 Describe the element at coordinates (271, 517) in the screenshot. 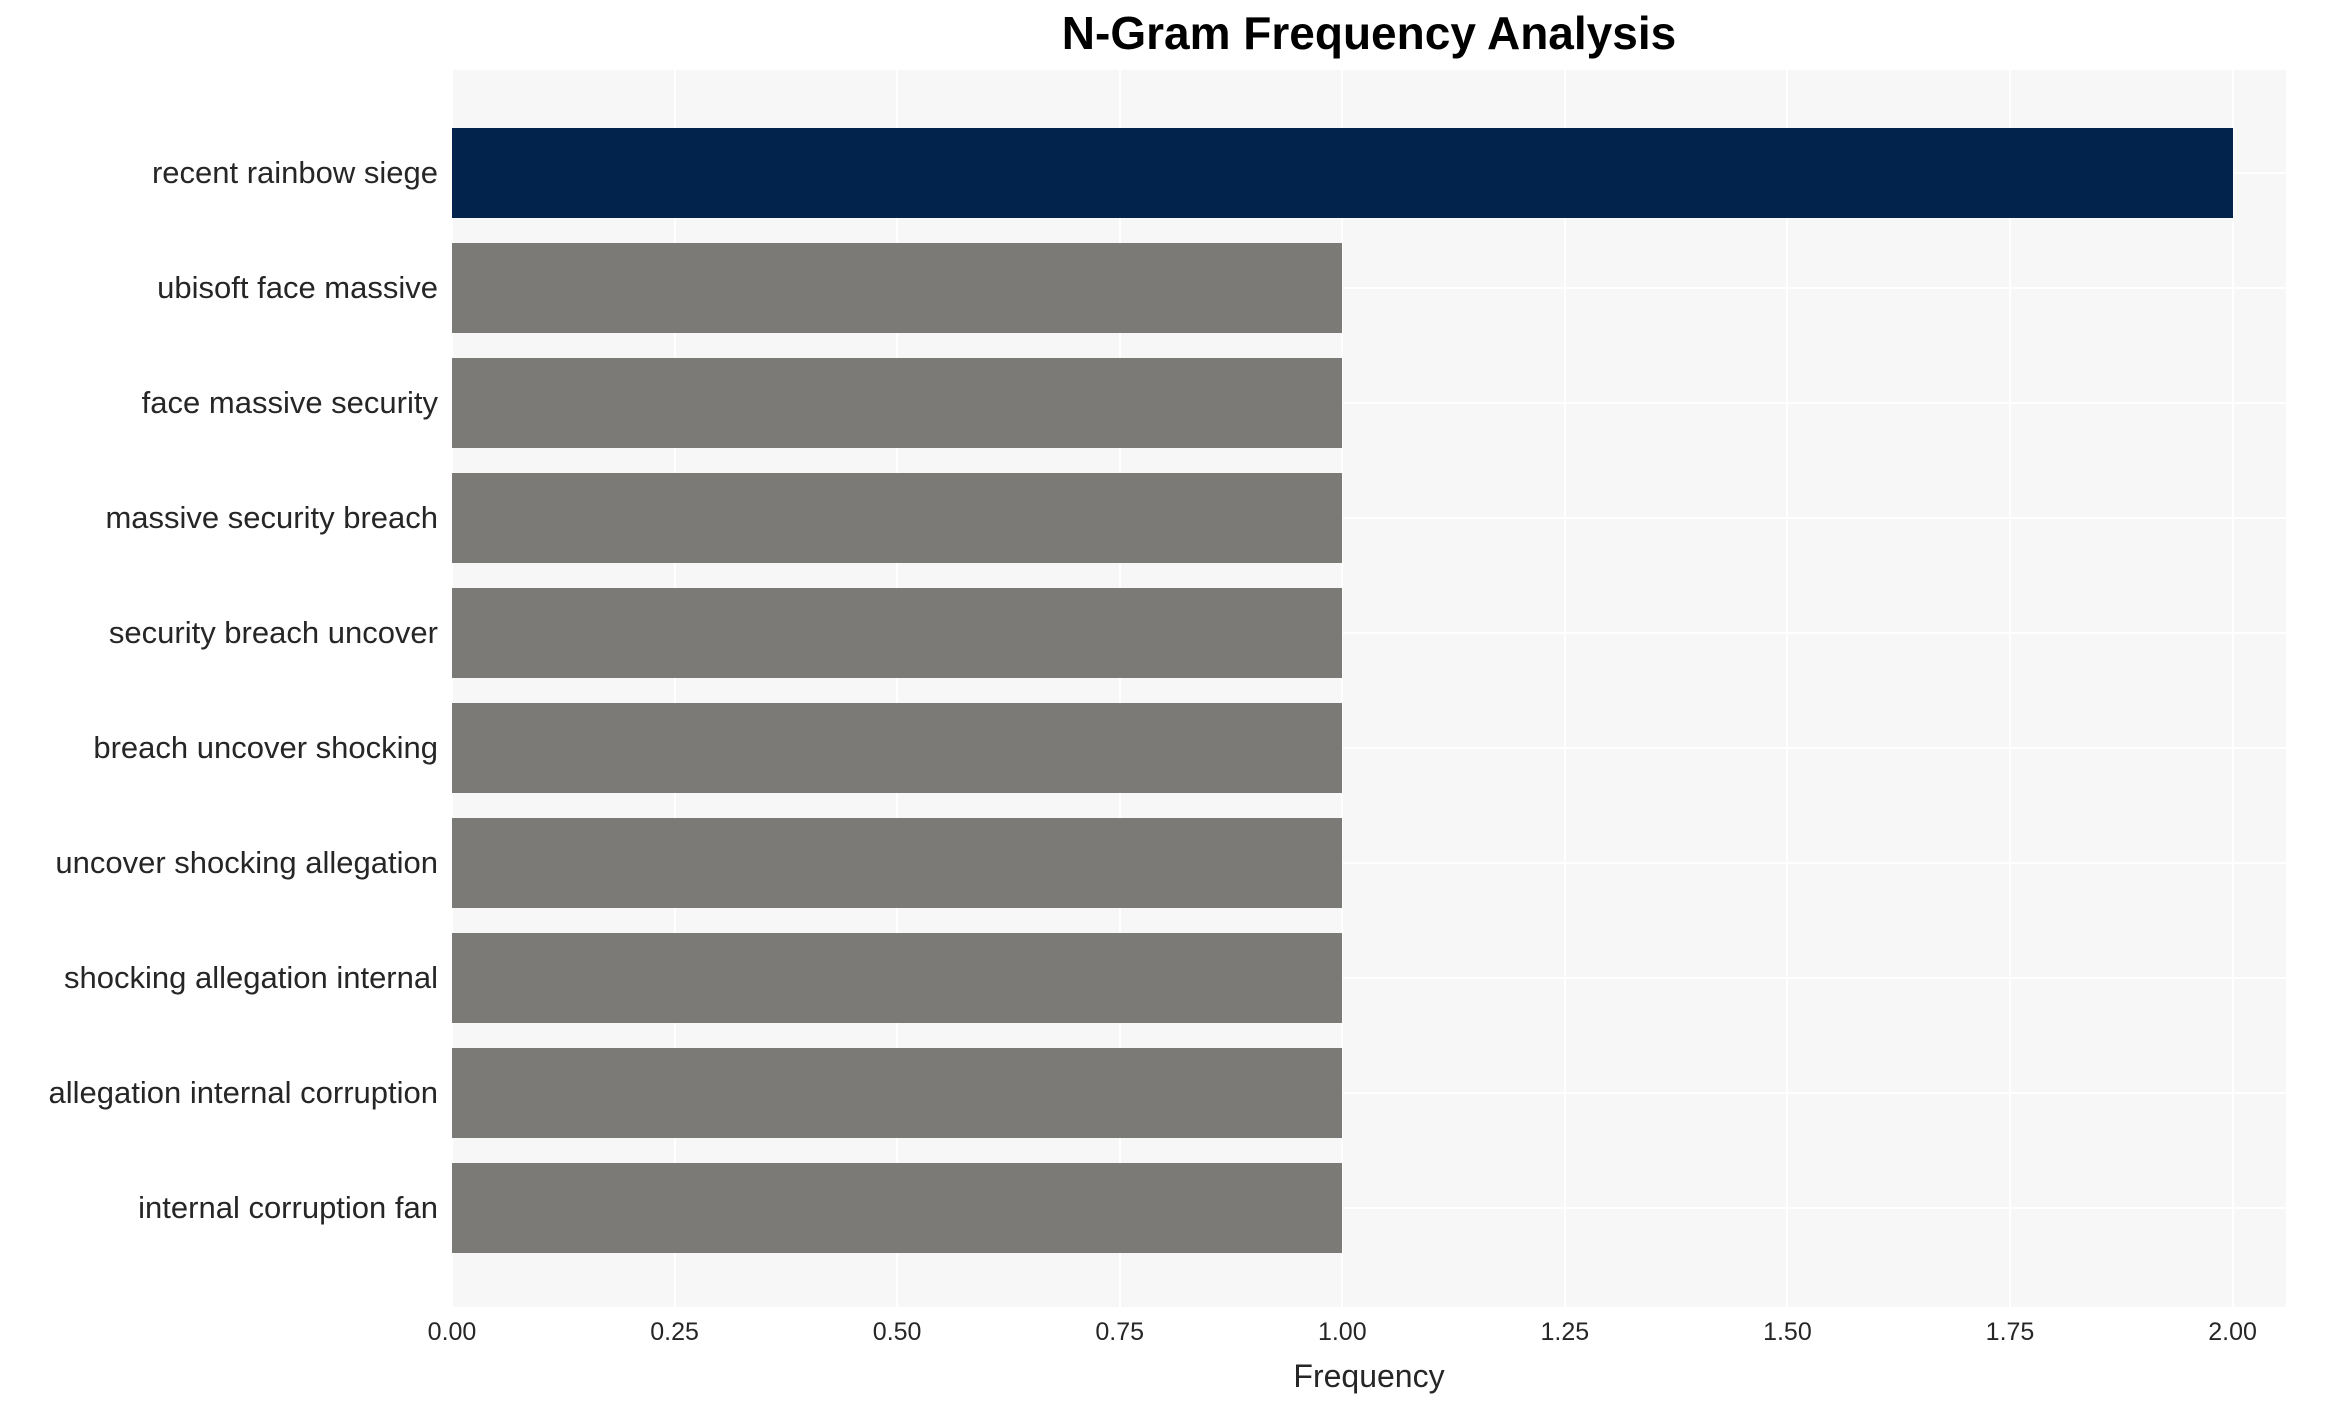

I see `y-axis-label: massive security breach` at that location.